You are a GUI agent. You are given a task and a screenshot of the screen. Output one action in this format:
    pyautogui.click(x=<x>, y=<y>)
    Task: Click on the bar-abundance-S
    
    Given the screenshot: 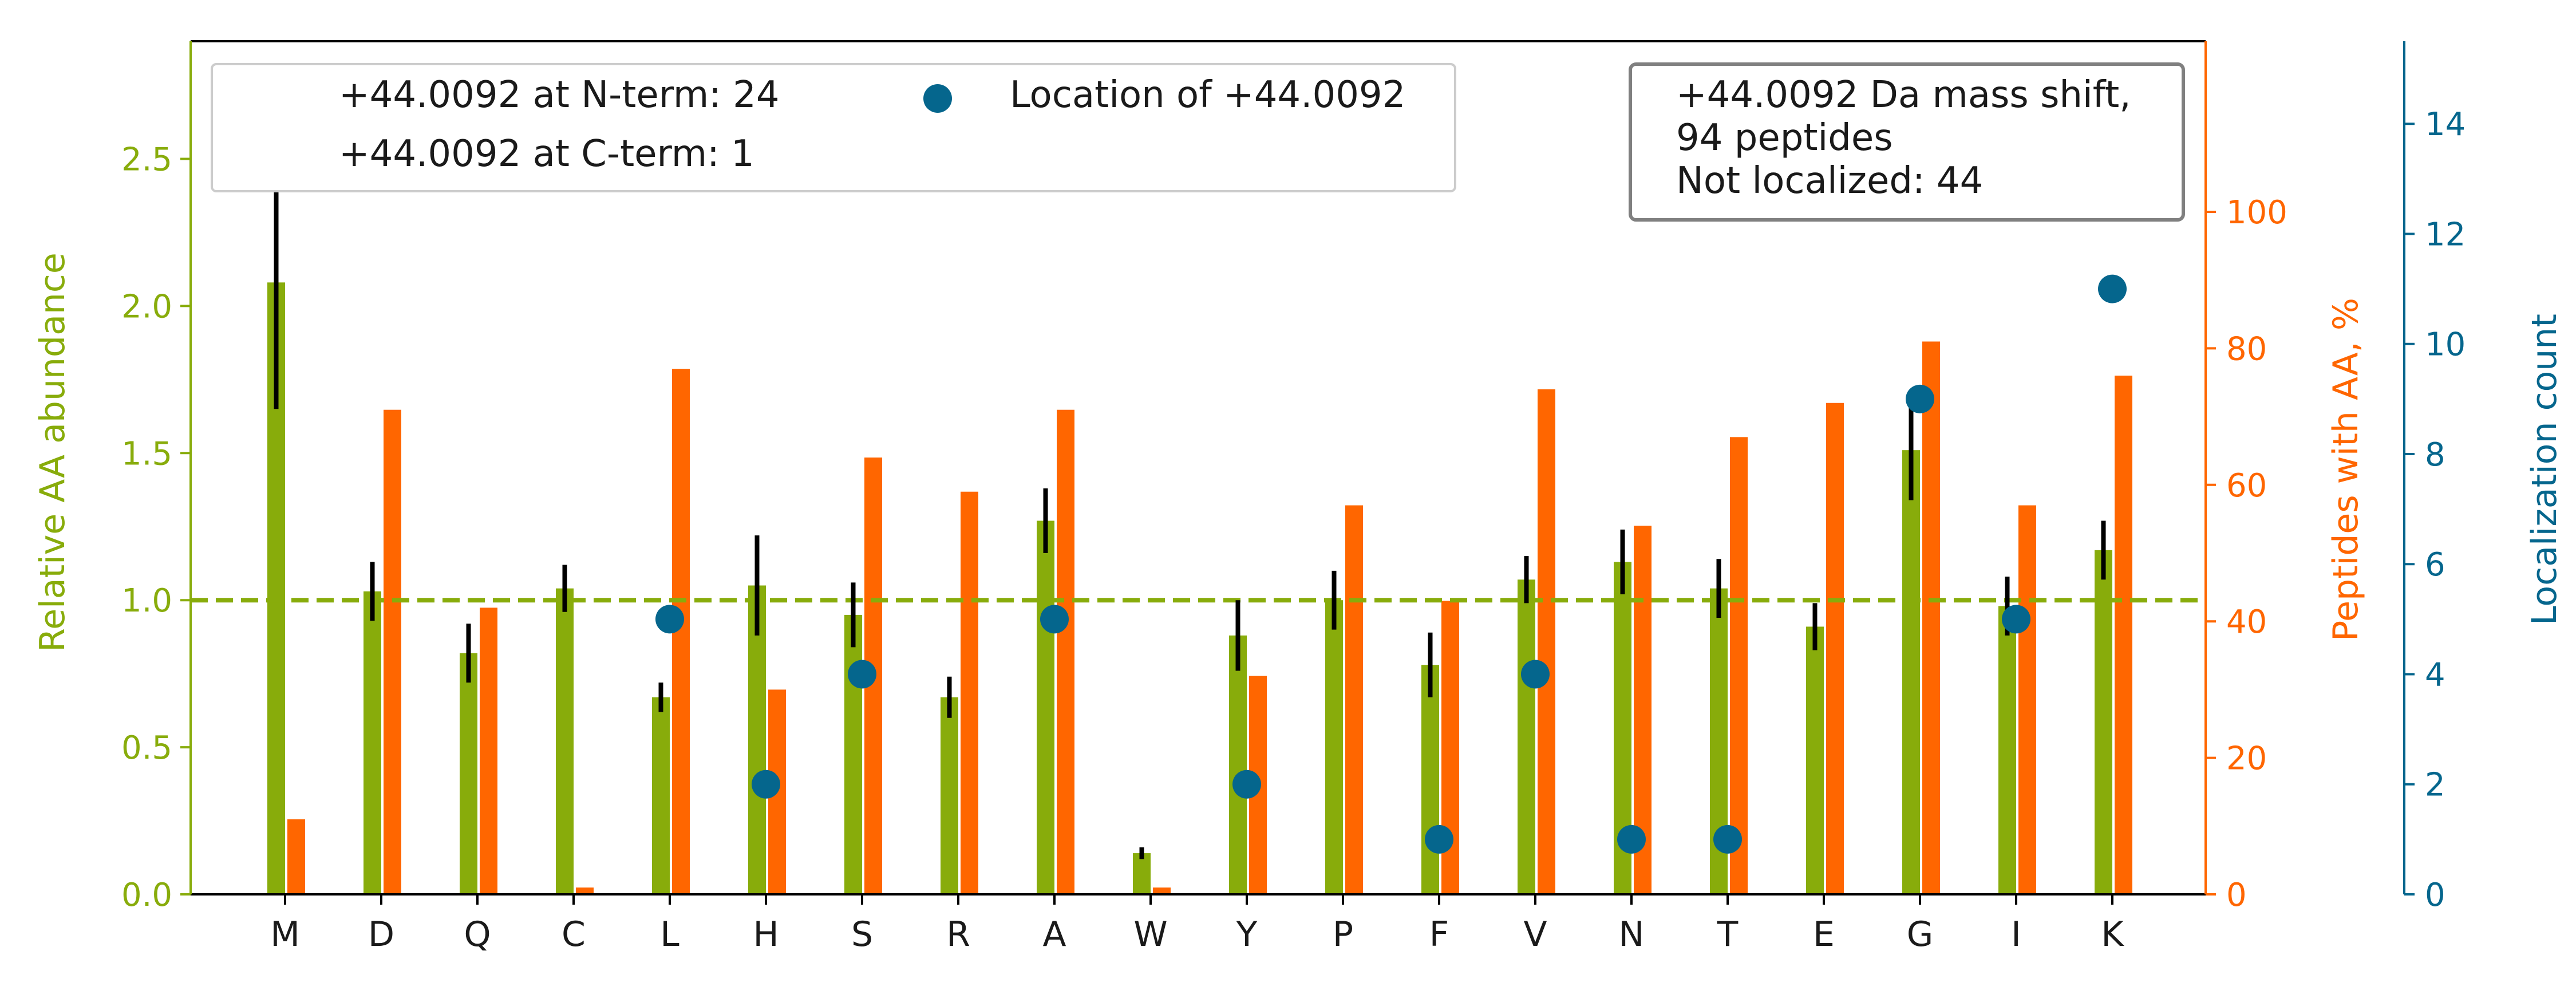 What is the action you would take?
    pyautogui.click(x=853, y=754)
    